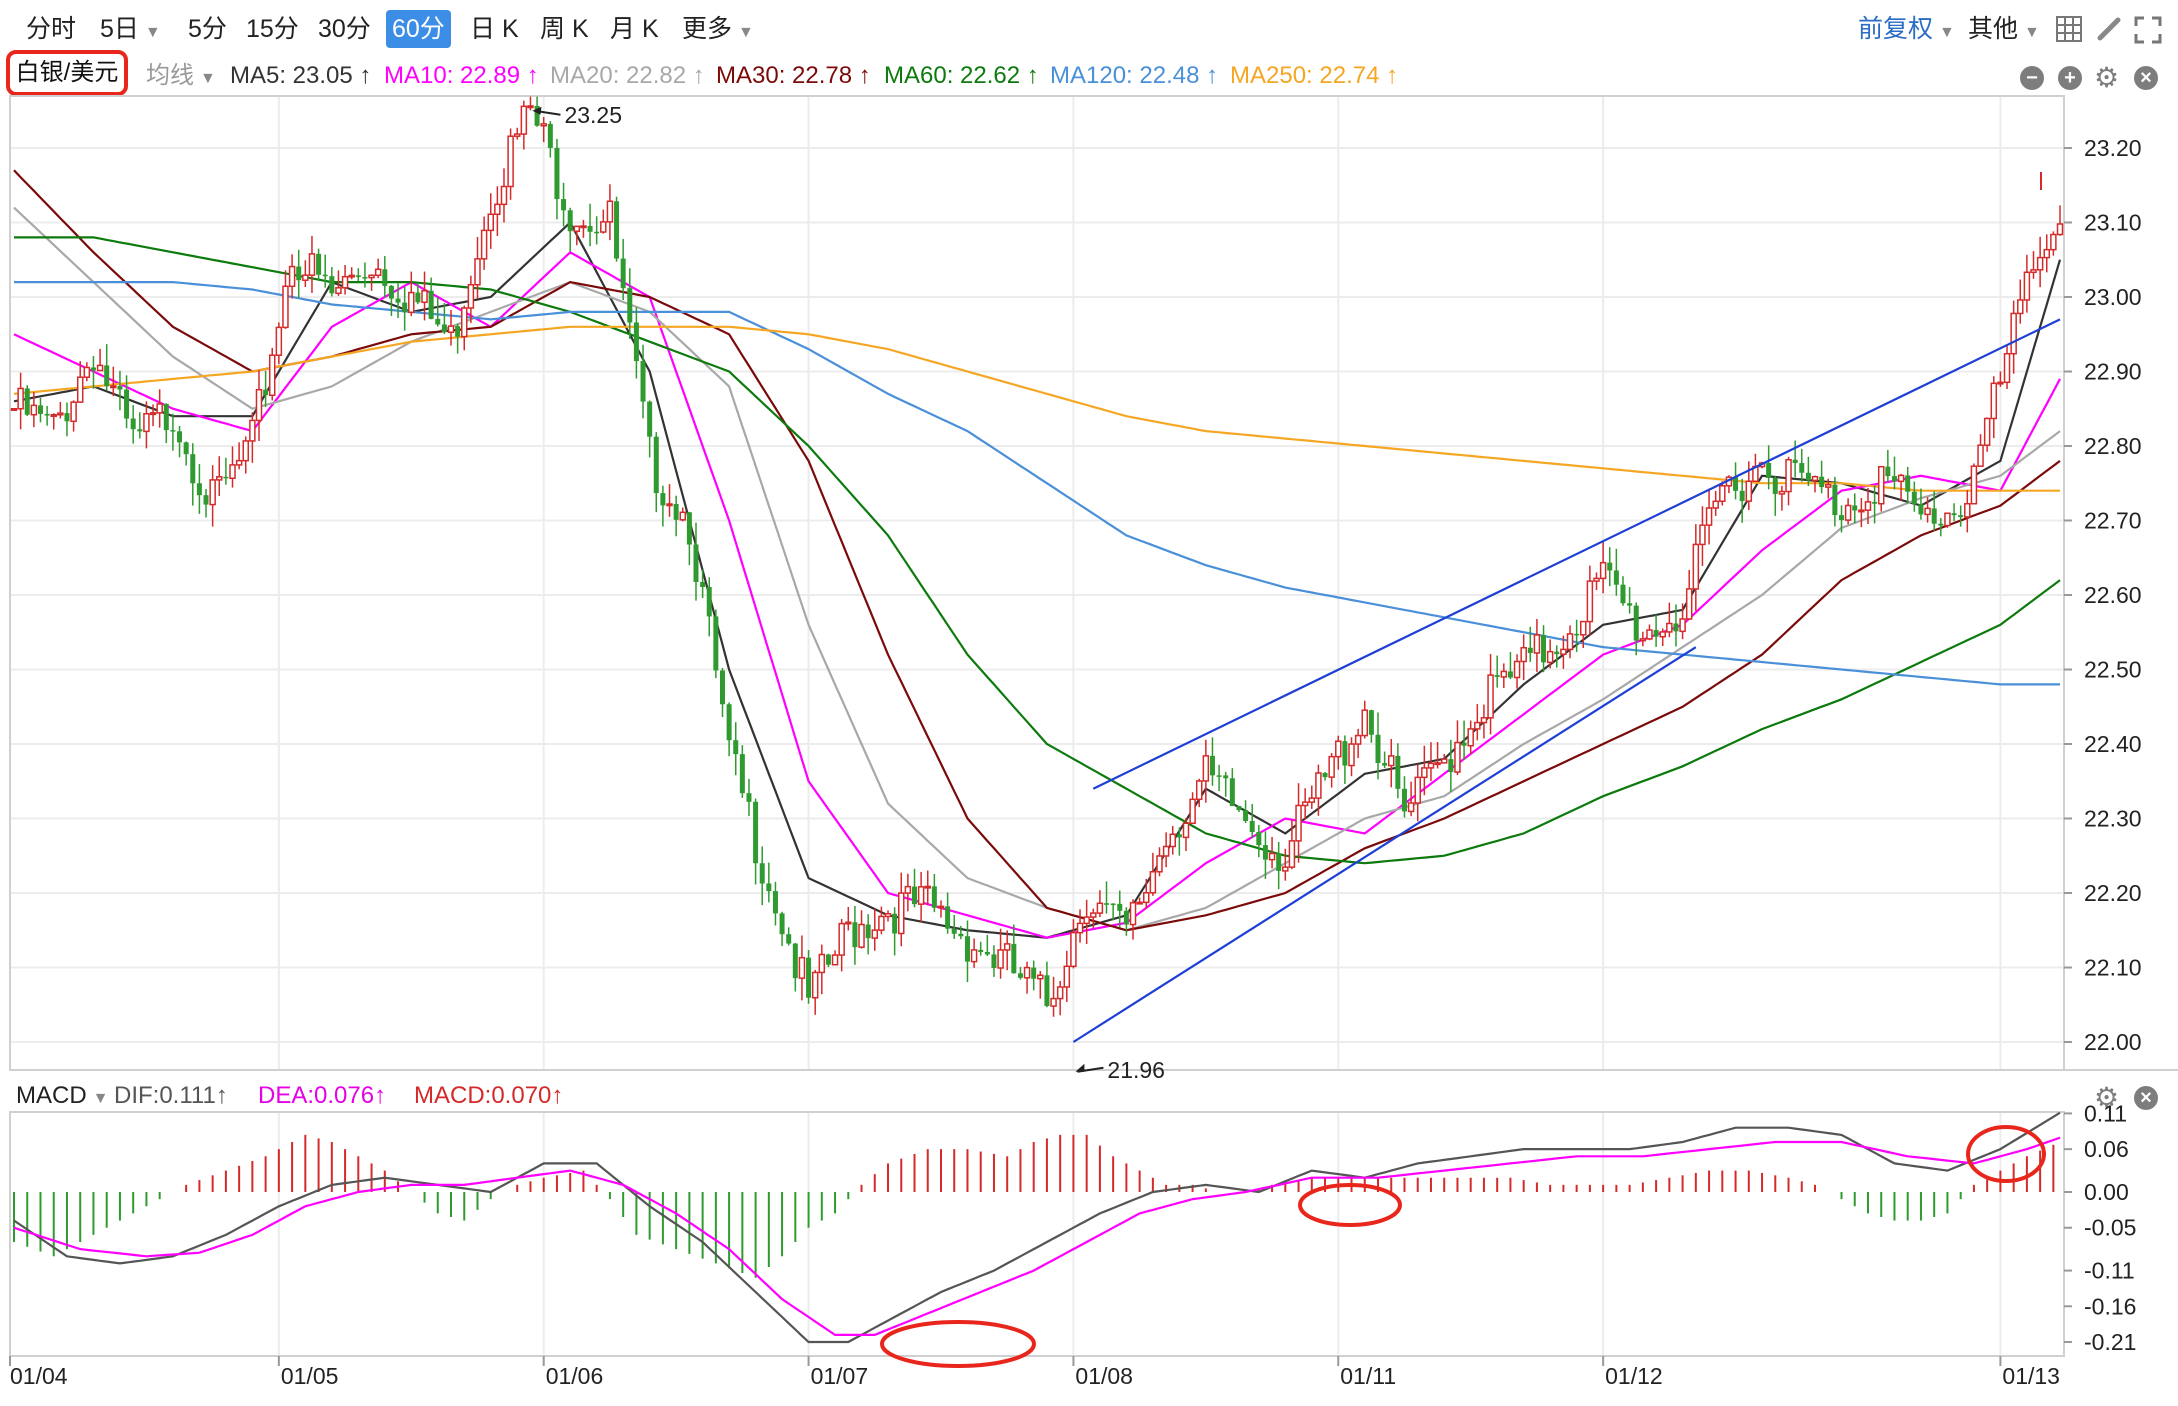  What do you see at coordinates (2113, 819) in the screenshot?
I see `price-tick-label: 22.30` at bounding box center [2113, 819].